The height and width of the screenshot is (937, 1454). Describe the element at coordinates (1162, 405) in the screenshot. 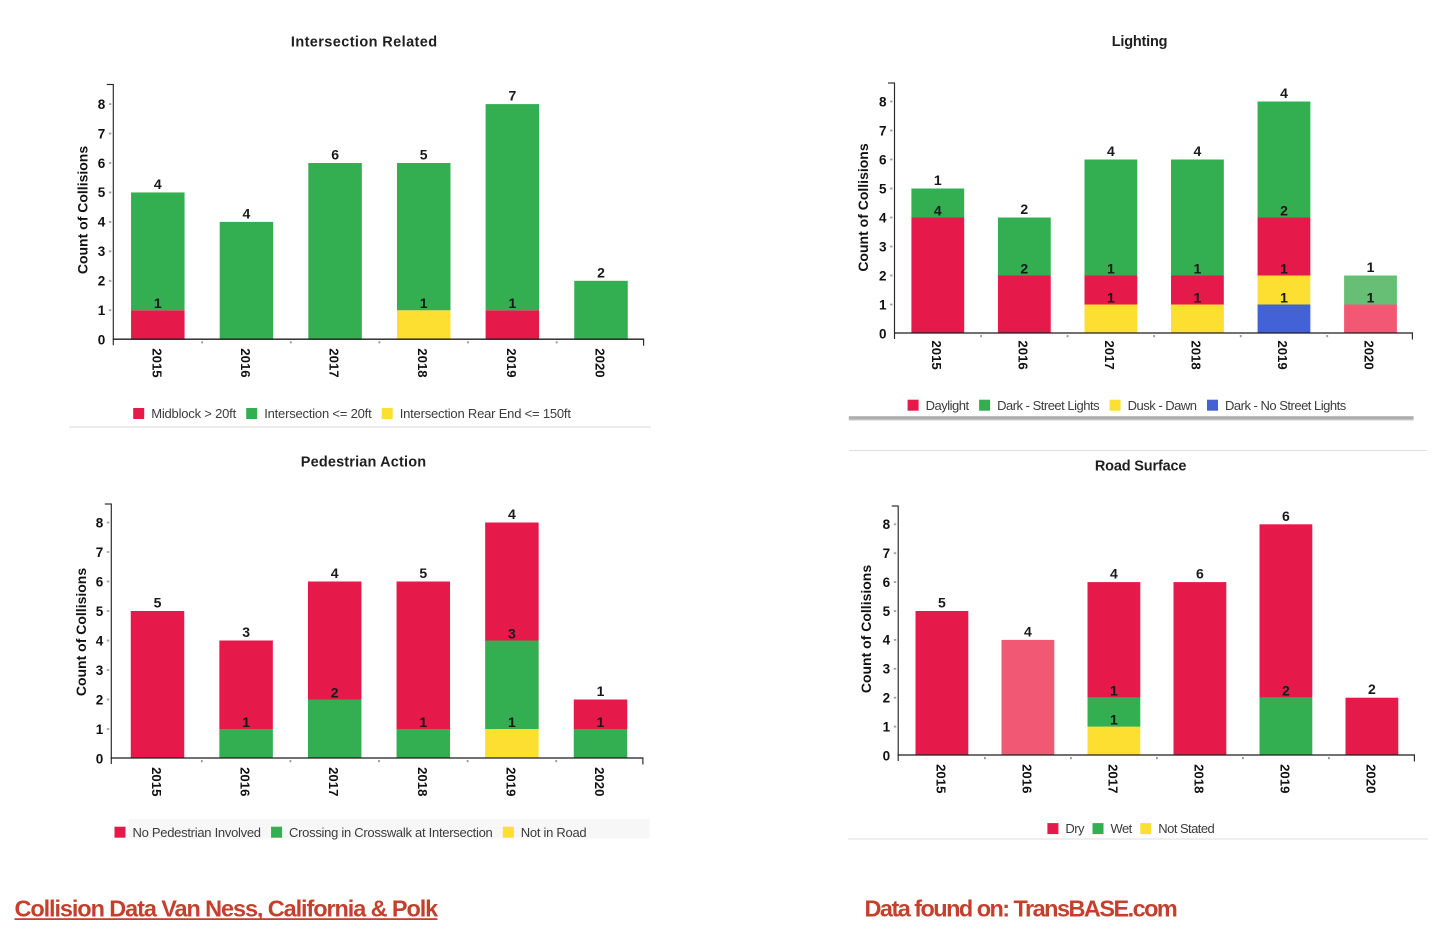

I see `svg-text: Dusk - Dawn` at that location.